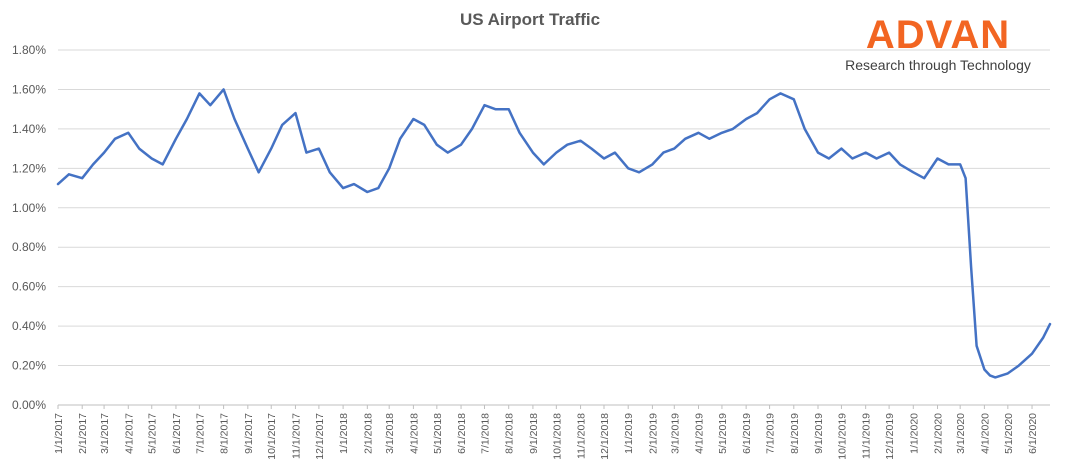 The height and width of the screenshot is (475, 1067). Describe the element at coordinates (985, 433) in the screenshot. I see `x-tick-label: 4/1/2020` at that location.